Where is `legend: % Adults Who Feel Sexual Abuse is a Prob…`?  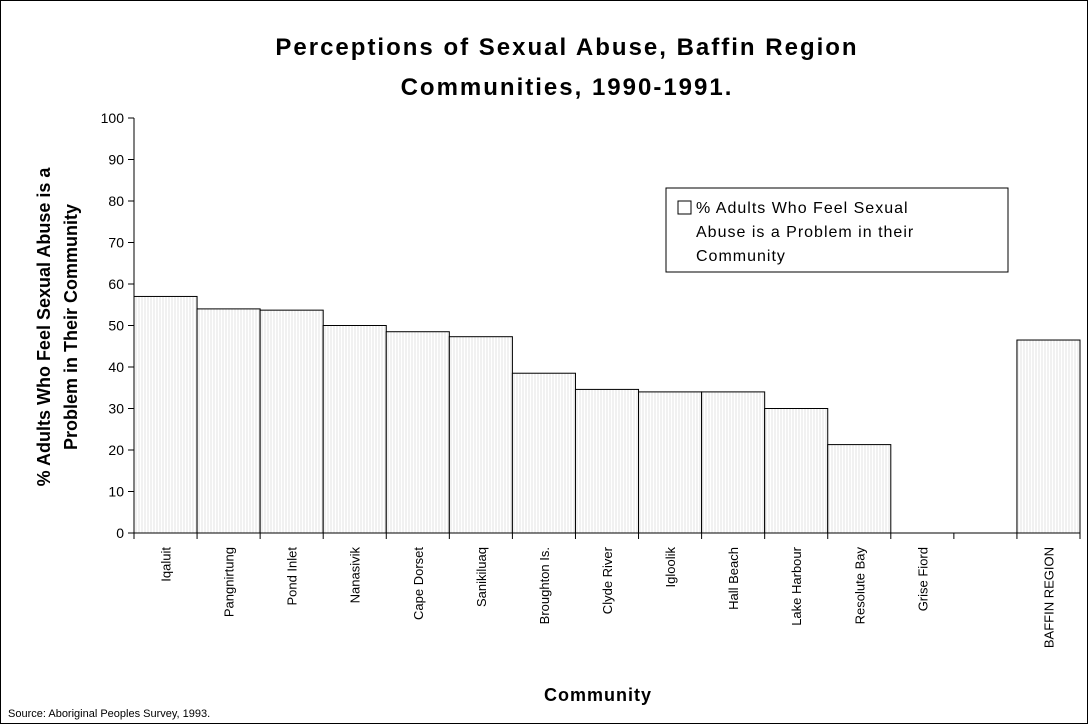
legend: % Adults Who Feel Sexual Abuse is a Prob… is located at coordinates (837, 230).